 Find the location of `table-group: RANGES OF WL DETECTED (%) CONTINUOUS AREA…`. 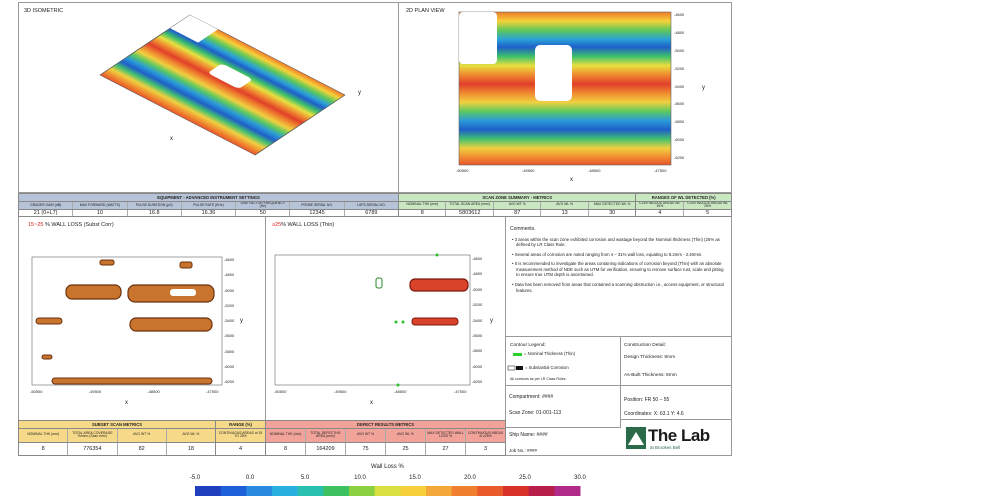

table-group: RANGES OF WL DETECTED (%) CONTINUOUS AREA… is located at coordinates (683, 205).